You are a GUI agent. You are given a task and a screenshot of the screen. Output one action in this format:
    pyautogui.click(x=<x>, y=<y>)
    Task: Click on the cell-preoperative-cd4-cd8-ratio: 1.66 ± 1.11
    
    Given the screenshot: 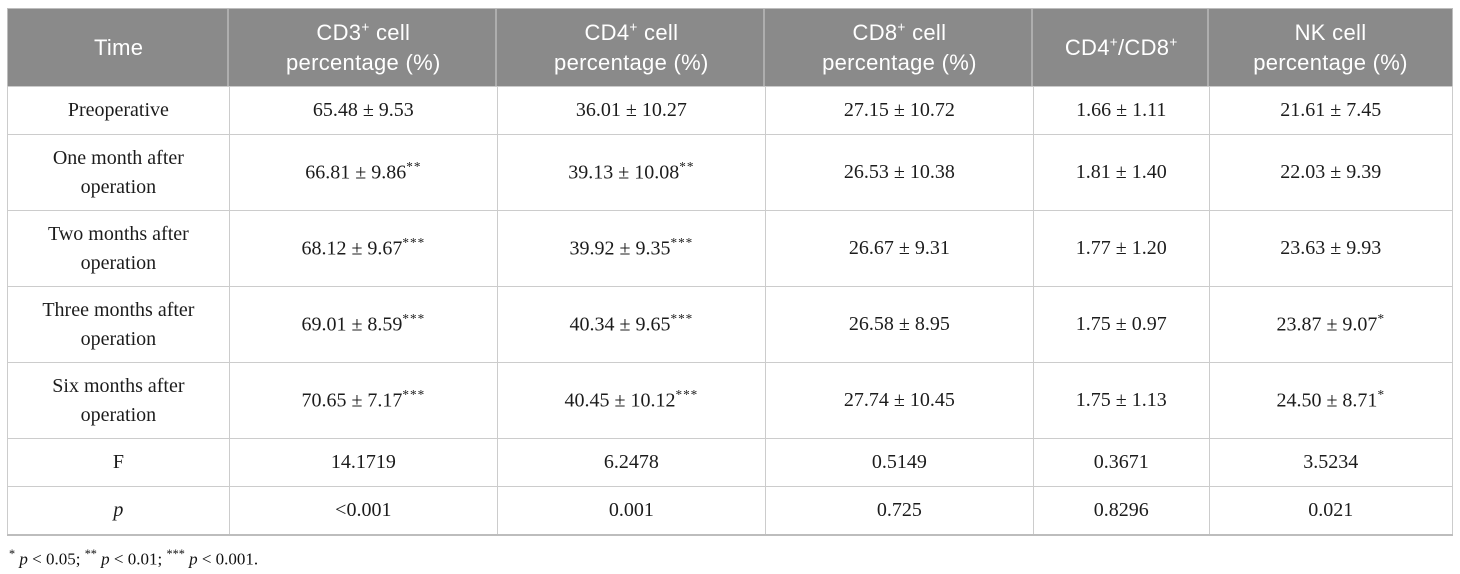 What is the action you would take?
    pyautogui.click(x=1121, y=110)
    